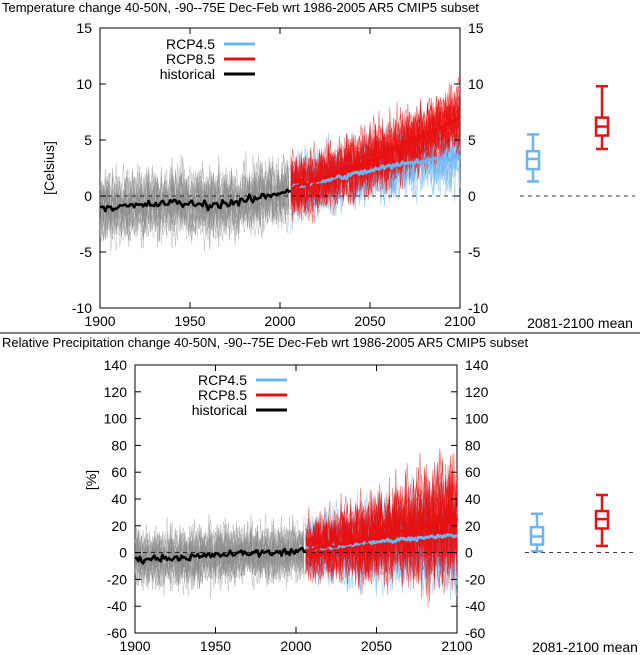 Image resolution: width=640 pixels, height=655 pixels. I want to click on y-tick-label-right: -60, so click(475, 633).